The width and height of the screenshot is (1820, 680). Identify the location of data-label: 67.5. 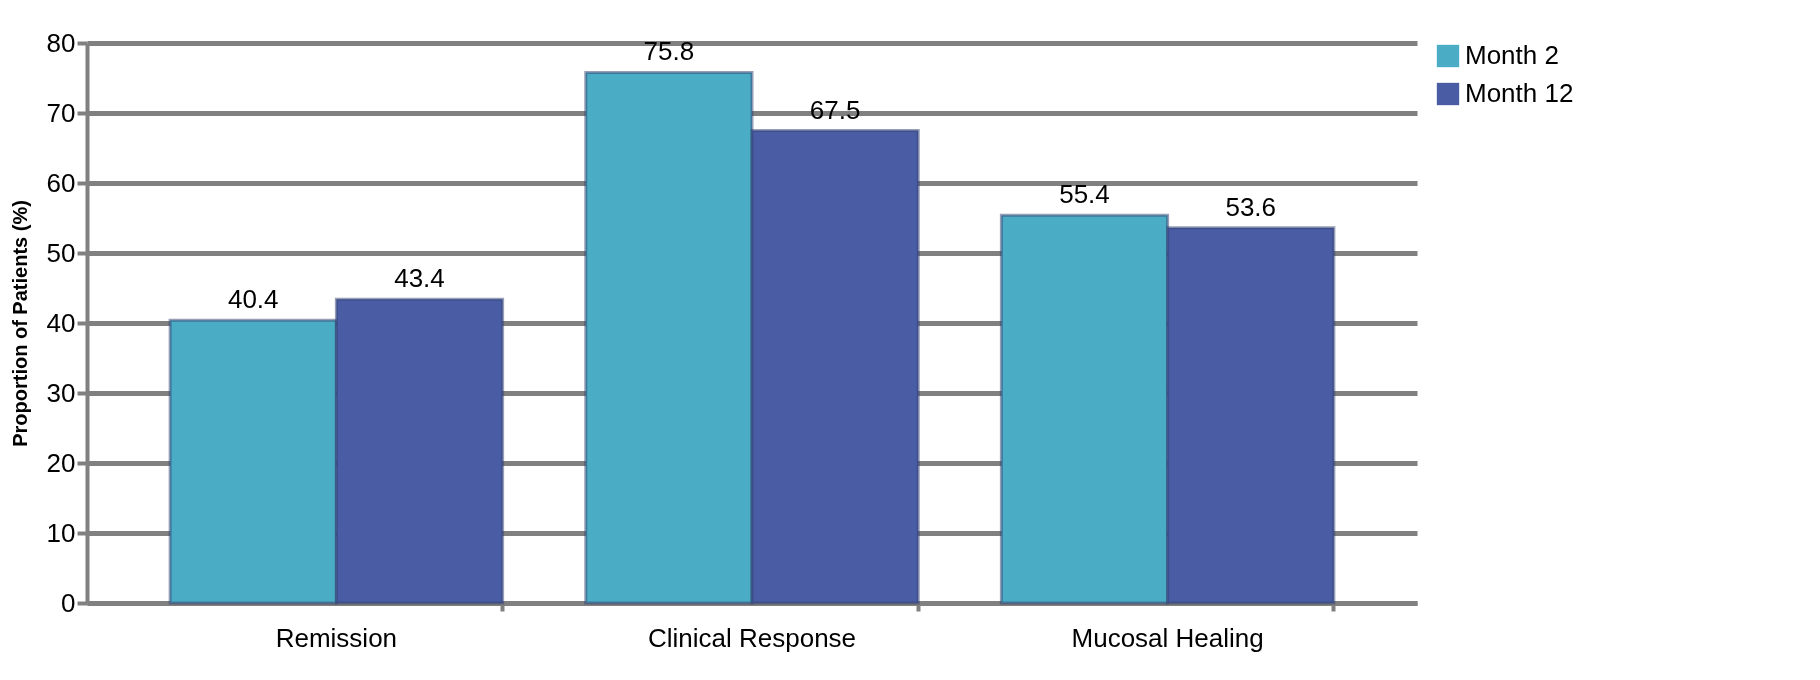
(835, 109).